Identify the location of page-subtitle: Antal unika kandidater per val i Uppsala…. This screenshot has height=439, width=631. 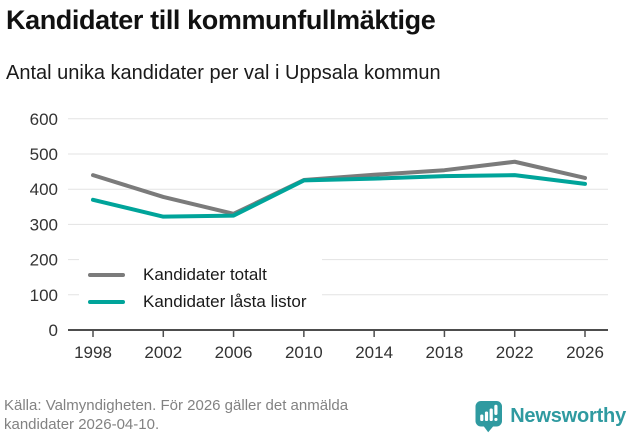
(223, 73).